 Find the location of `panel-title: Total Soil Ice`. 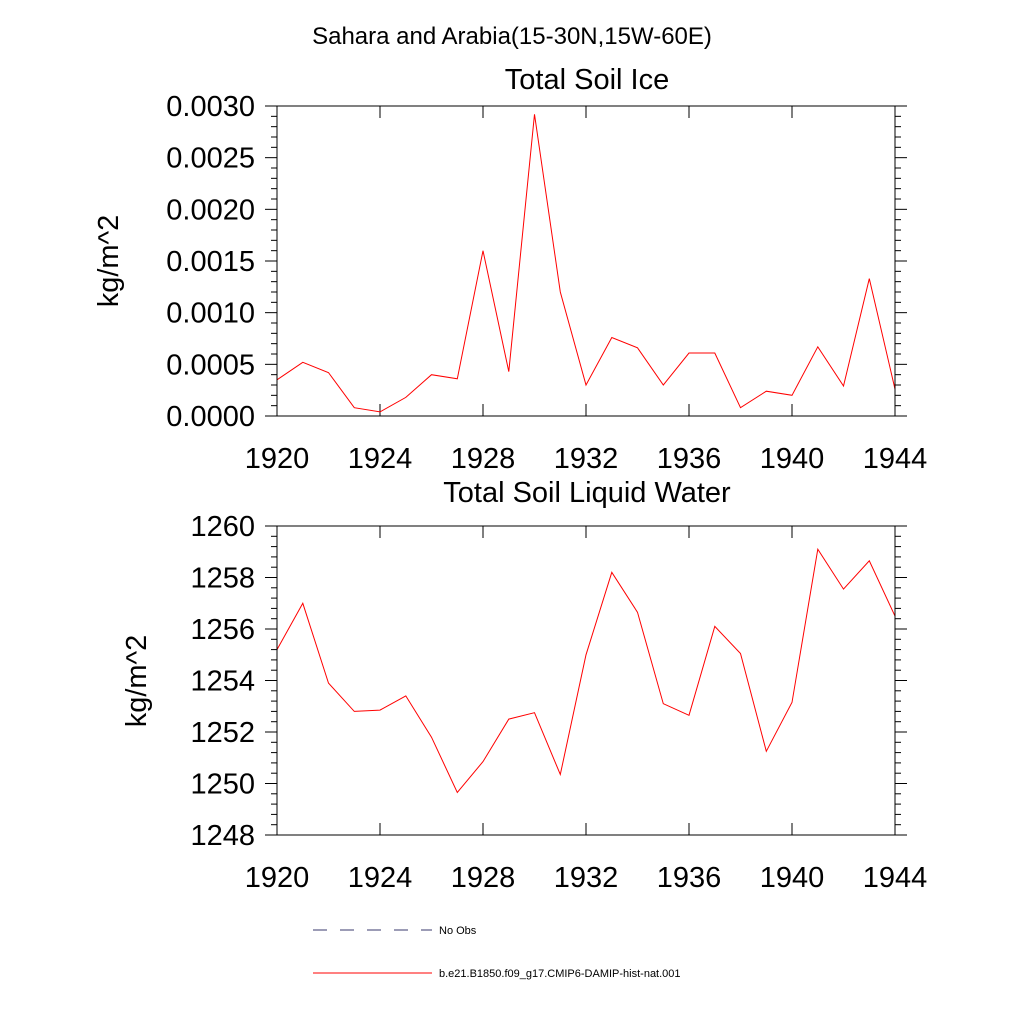

panel-title: Total Soil Ice is located at coordinates (587, 80).